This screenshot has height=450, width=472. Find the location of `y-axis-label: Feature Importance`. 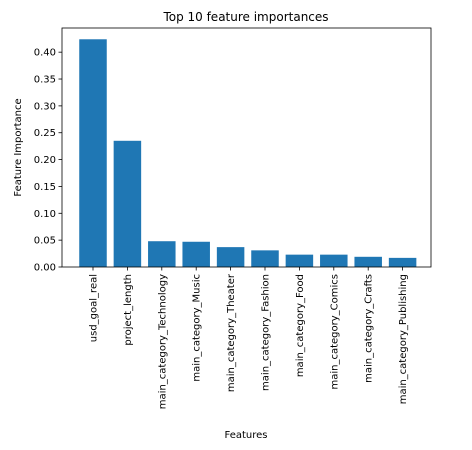

y-axis-label: Feature Importance is located at coordinates (18, 147).